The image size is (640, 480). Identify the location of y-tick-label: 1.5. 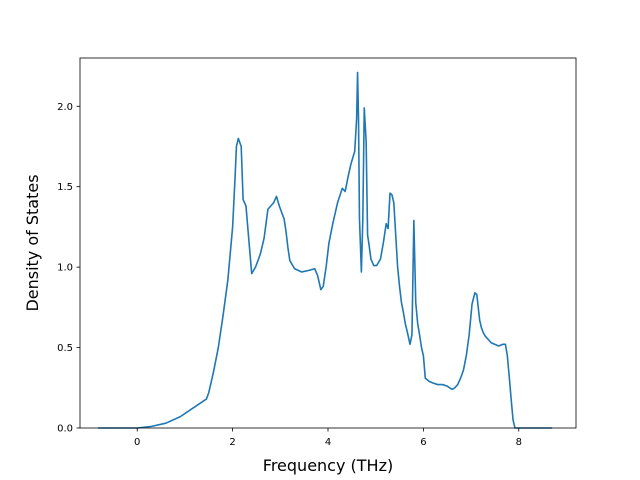
(65, 187).